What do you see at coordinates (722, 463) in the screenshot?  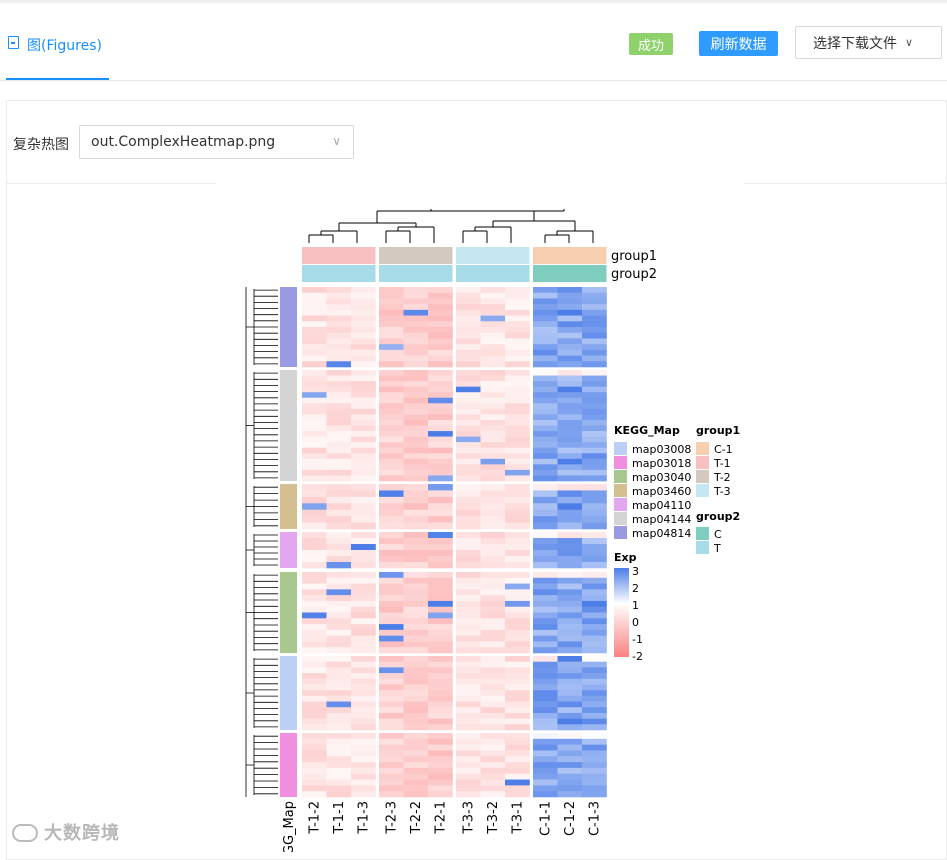 I see `legend-group1-item: T-1` at bounding box center [722, 463].